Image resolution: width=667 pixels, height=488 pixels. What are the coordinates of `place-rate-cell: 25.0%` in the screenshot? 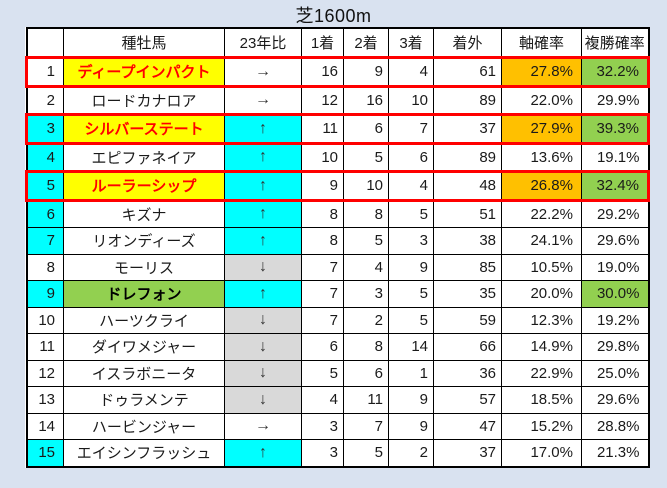 It's located at (615, 373).